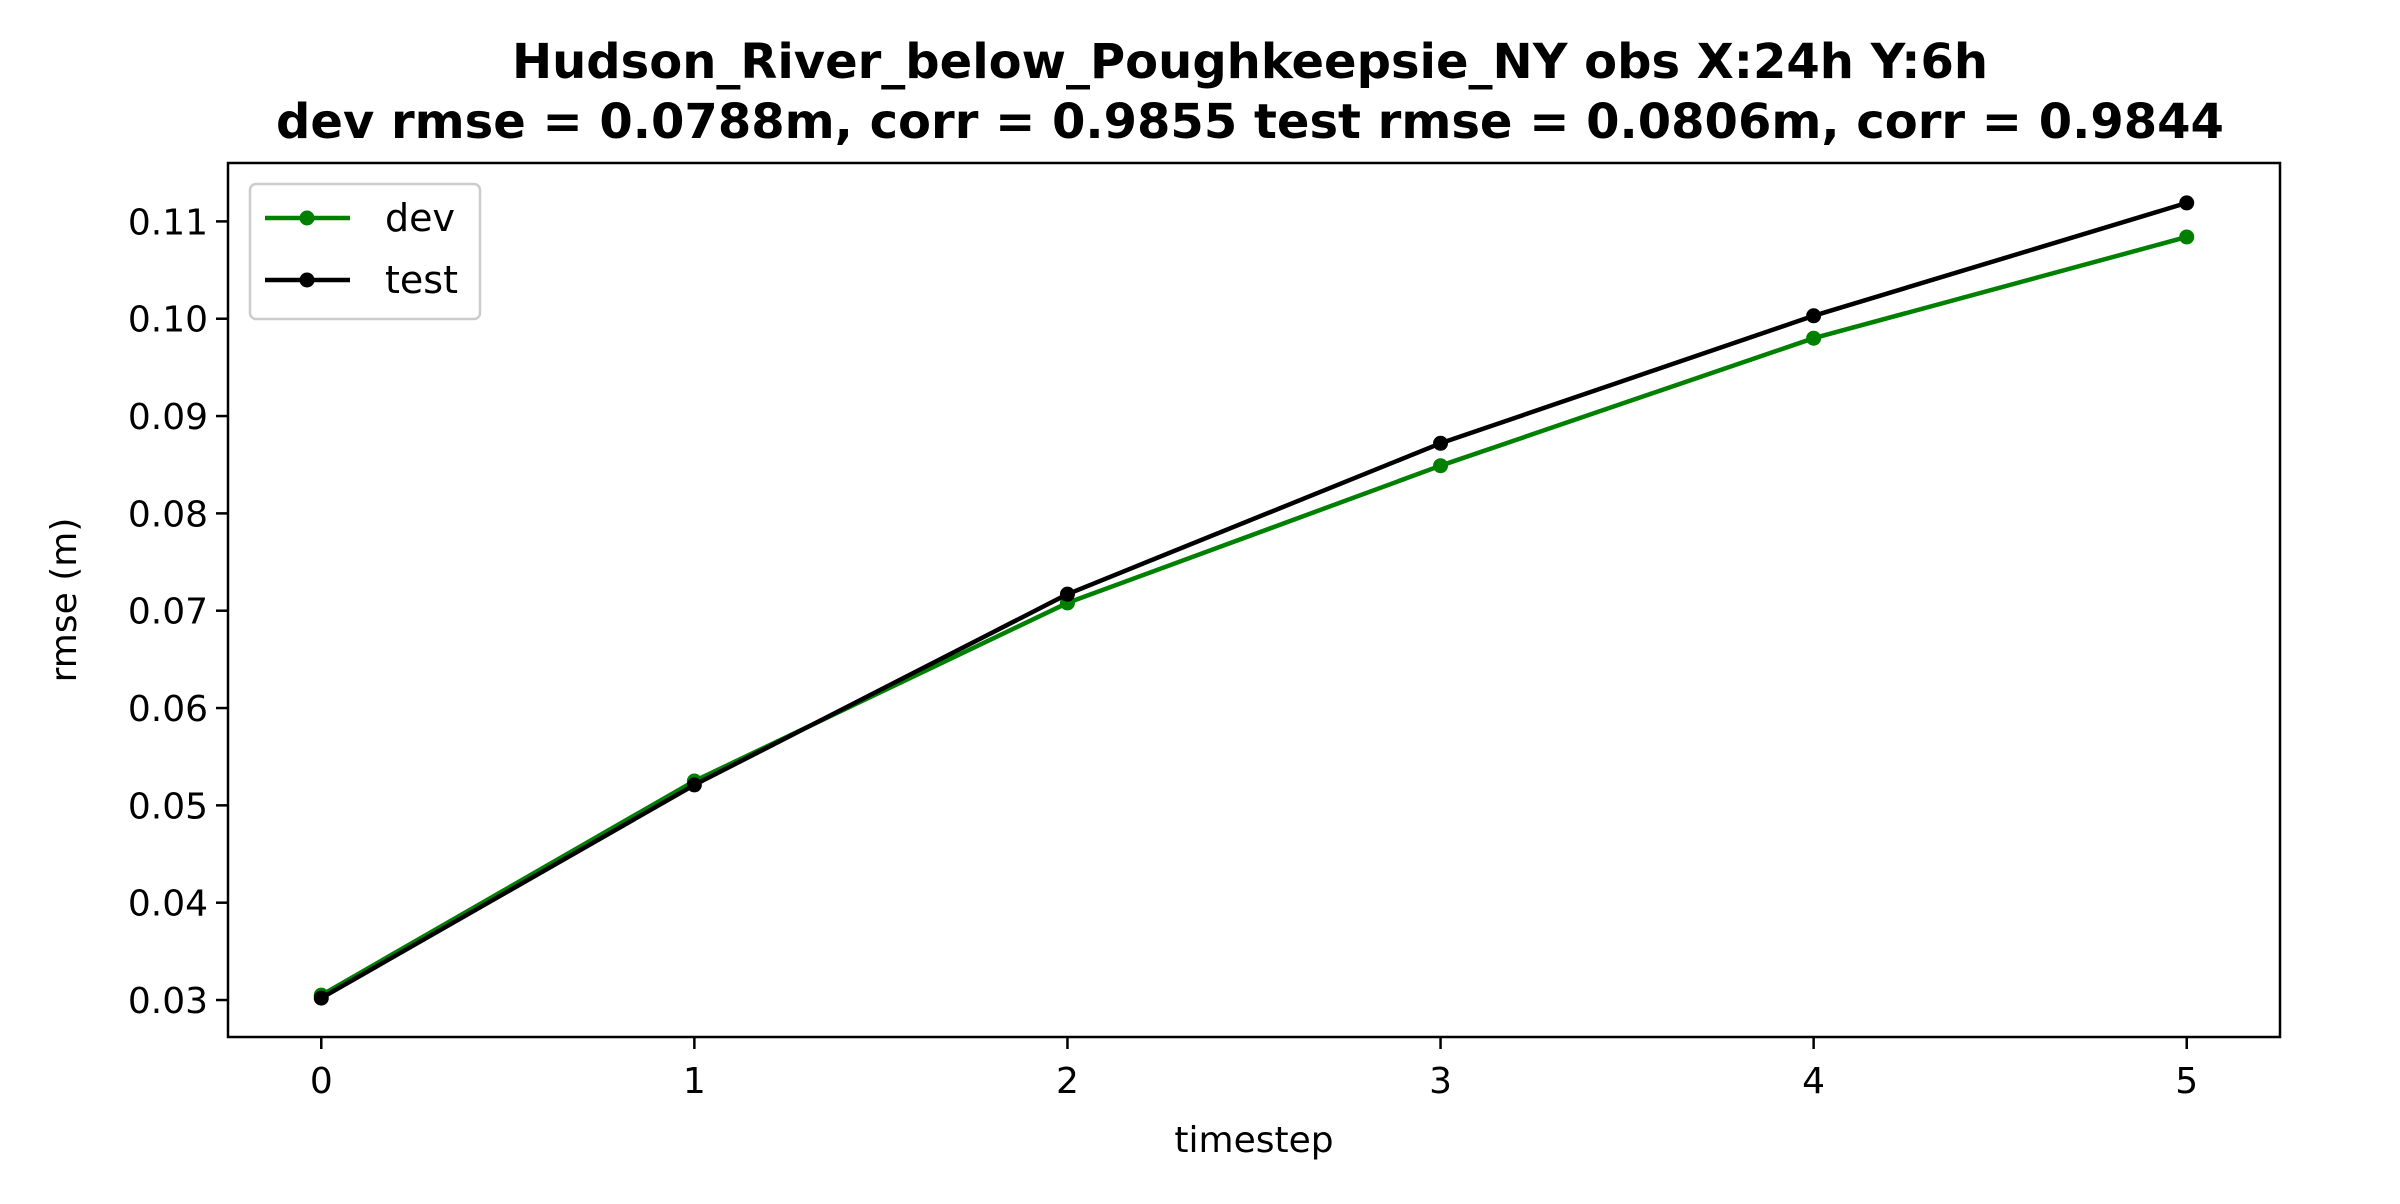 This screenshot has width=2400, height=1204. I want to click on y-tick-label: 0.11, so click(168, 222).